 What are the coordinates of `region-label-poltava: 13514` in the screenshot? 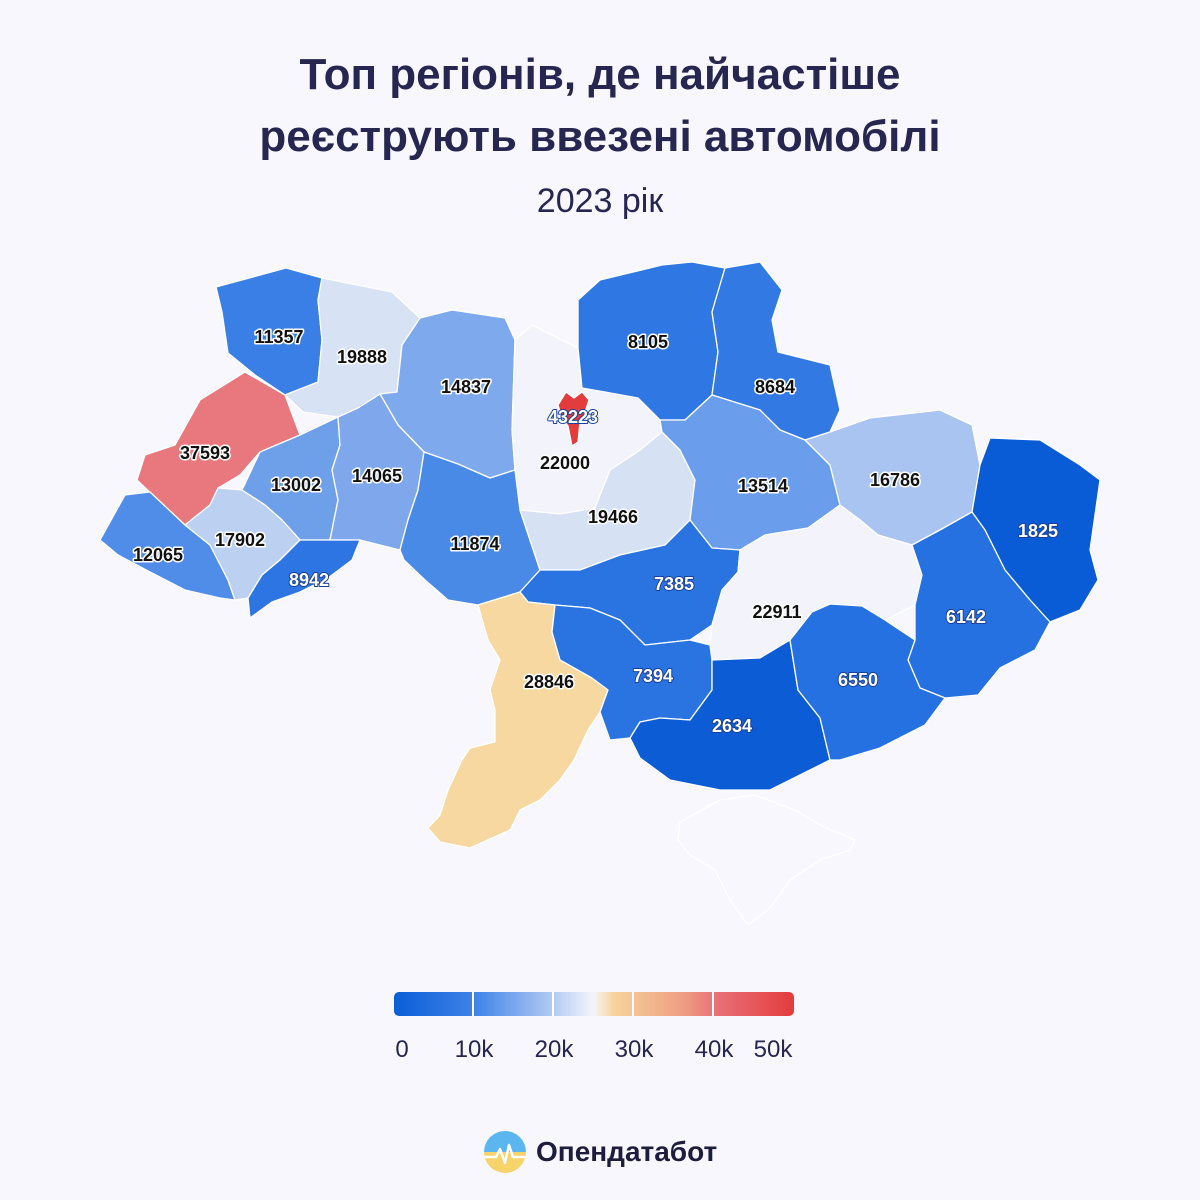 It's located at (763, 486).